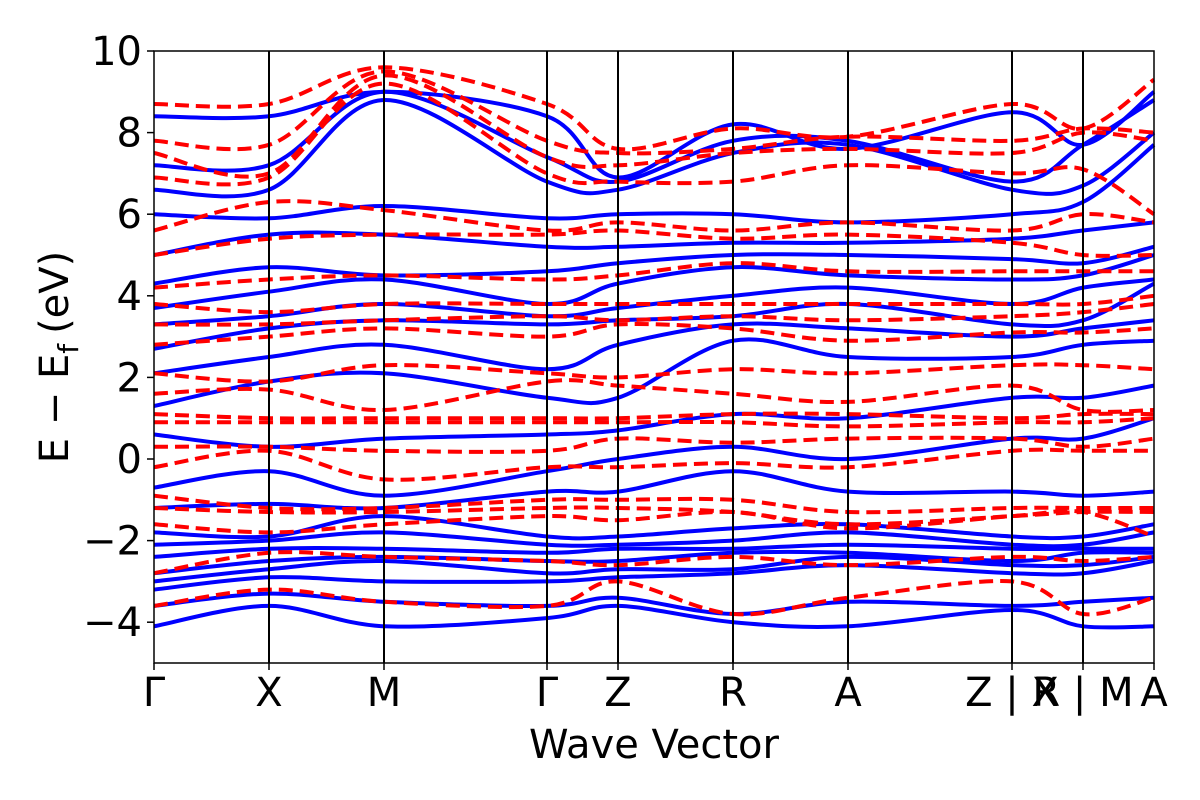  What do you see at coordinates (118, 337) in the screenshot?
I see `y-axis-ticks: −4 −2 0 2 4 6 8 10` at bounding box center [118, 337].